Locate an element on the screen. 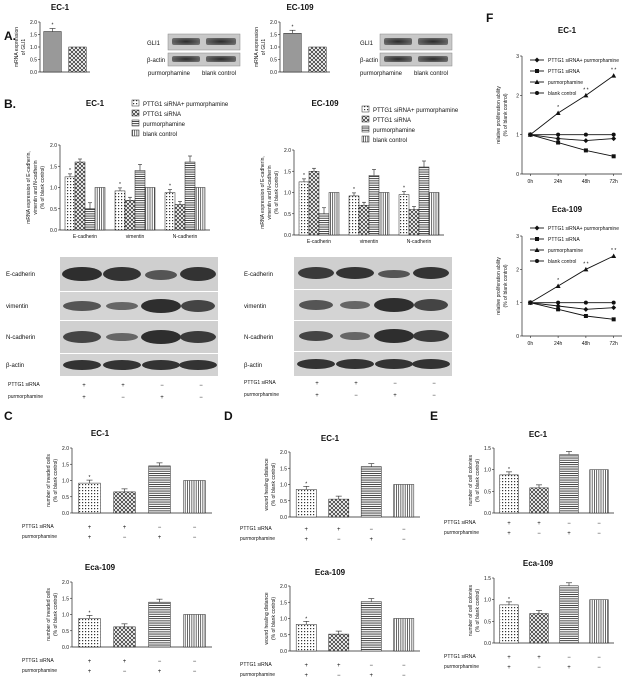  c1-sign-siRNA-2: − is located at coordinates (160, 528).